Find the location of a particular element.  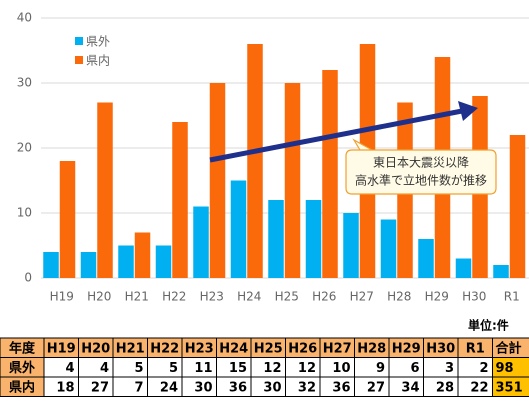

table-cell is located at coordinates (510, 386).